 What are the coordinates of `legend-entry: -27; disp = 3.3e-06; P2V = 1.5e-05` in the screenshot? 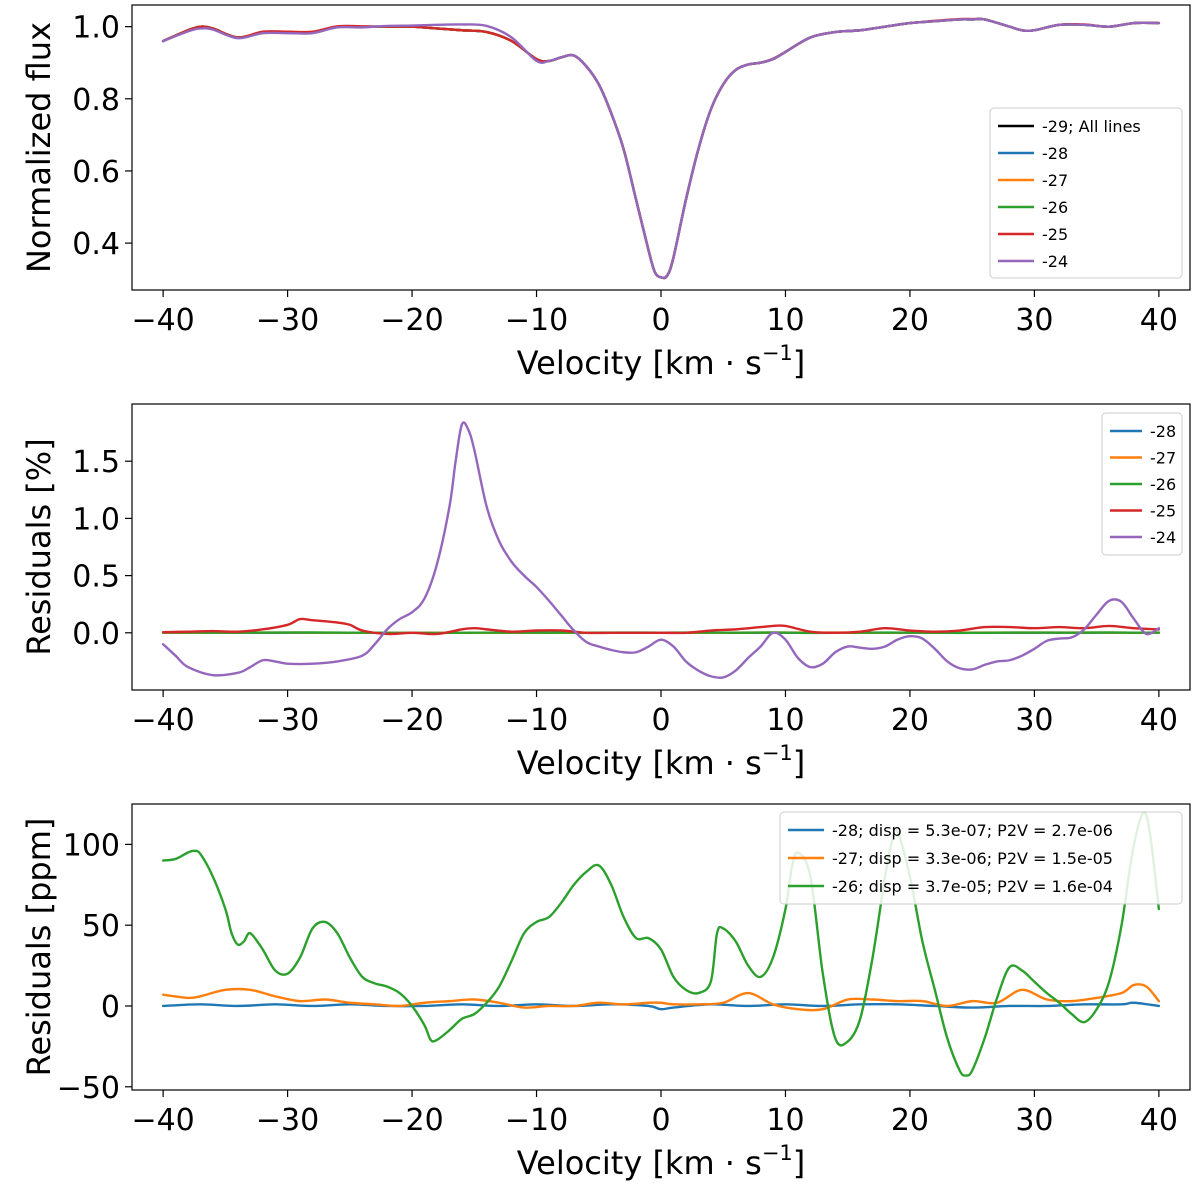 It's located at (972, 858).